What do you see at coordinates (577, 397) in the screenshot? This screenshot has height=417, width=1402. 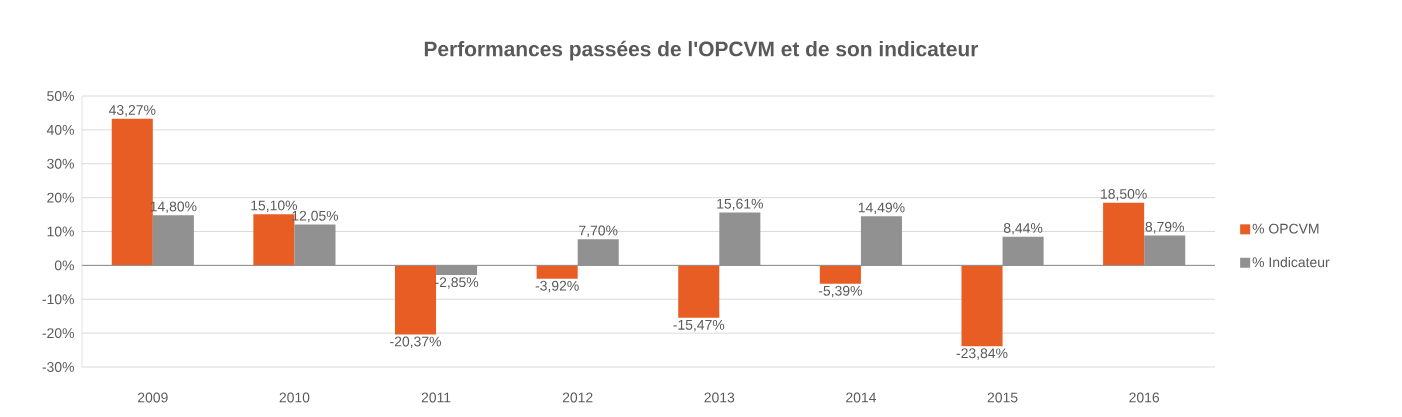 I see `x-tick-label: 2012` at bounding box center [577, 397].